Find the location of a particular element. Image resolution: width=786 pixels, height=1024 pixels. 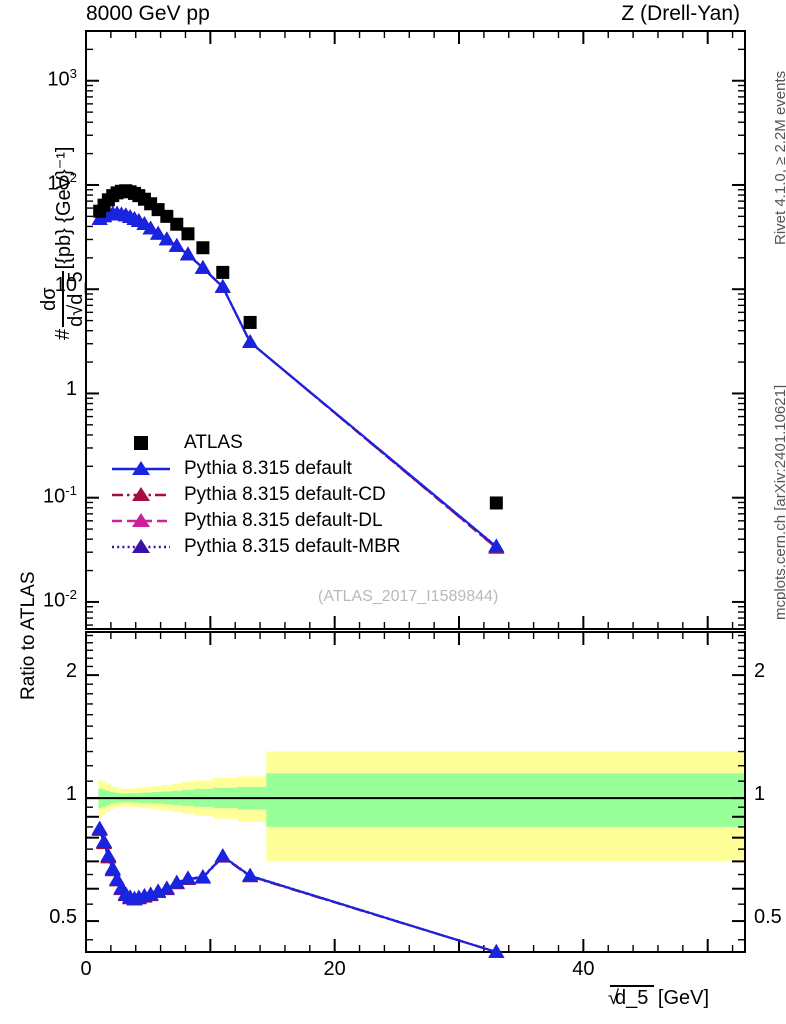

legend-item: Pythia 8.315 default-DL is located at coordinates (255, 521).